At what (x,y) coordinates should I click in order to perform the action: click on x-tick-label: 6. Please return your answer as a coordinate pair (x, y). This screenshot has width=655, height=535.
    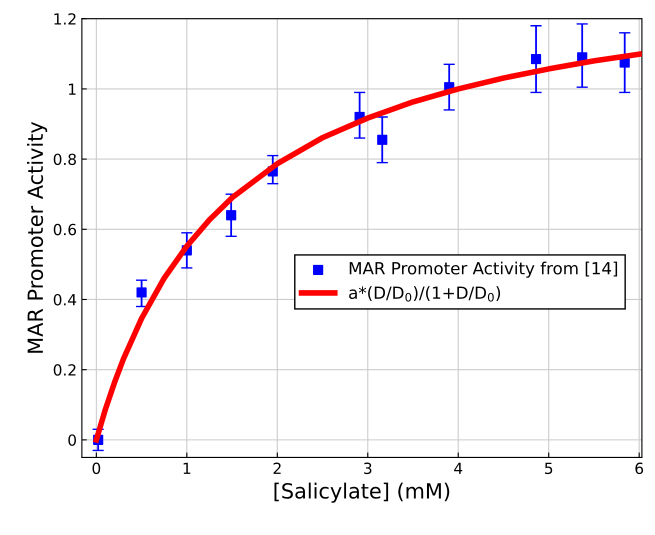
    Looking at the image, I should click on (639, 468).